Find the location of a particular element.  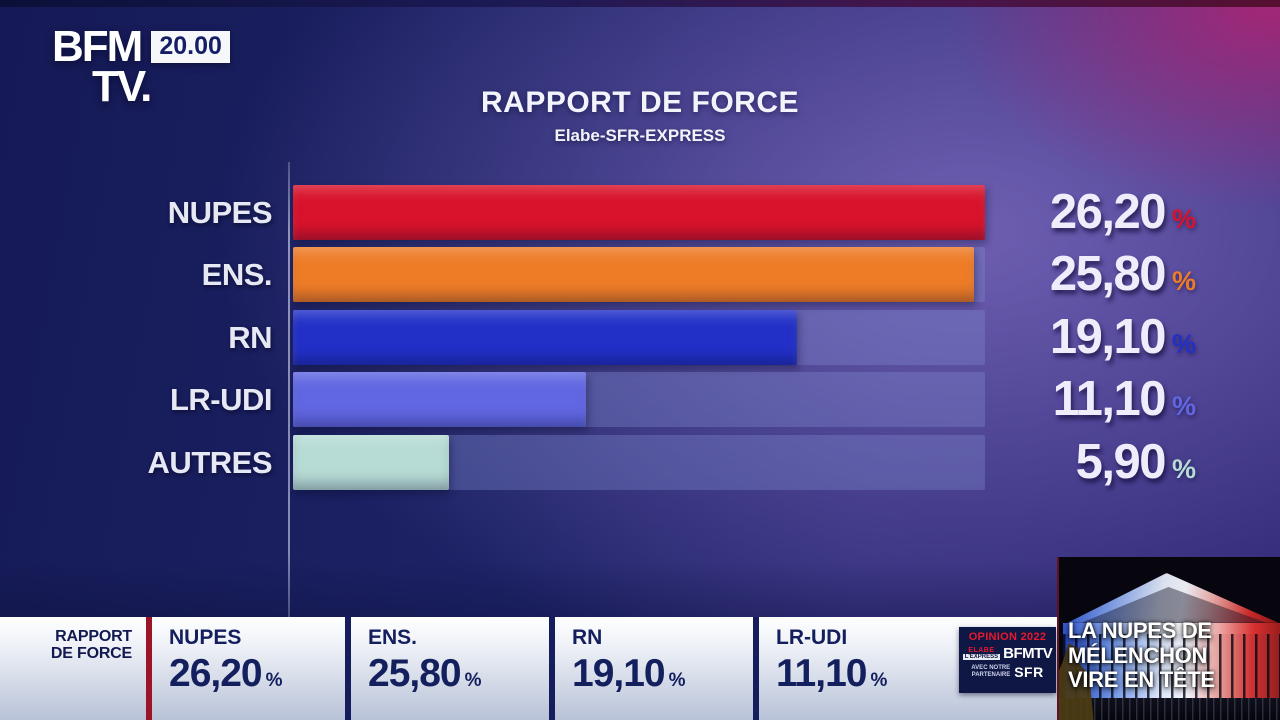

ticker-section-label: RAPPORT DE FORCE is located at coordinates (73, 668).